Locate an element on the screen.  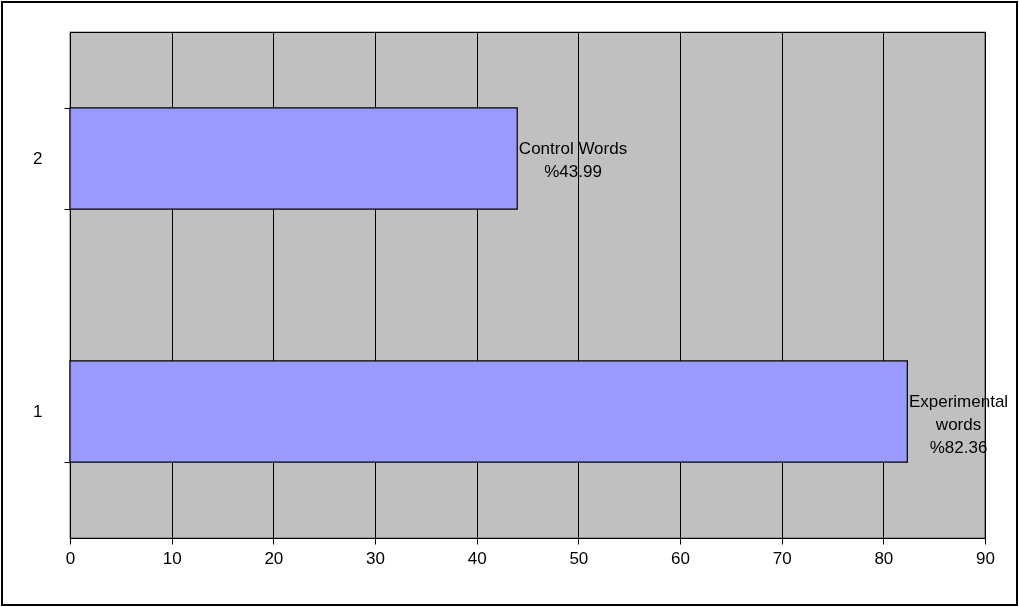
x-tick-label: 40 is located at coordinates (477, 558).